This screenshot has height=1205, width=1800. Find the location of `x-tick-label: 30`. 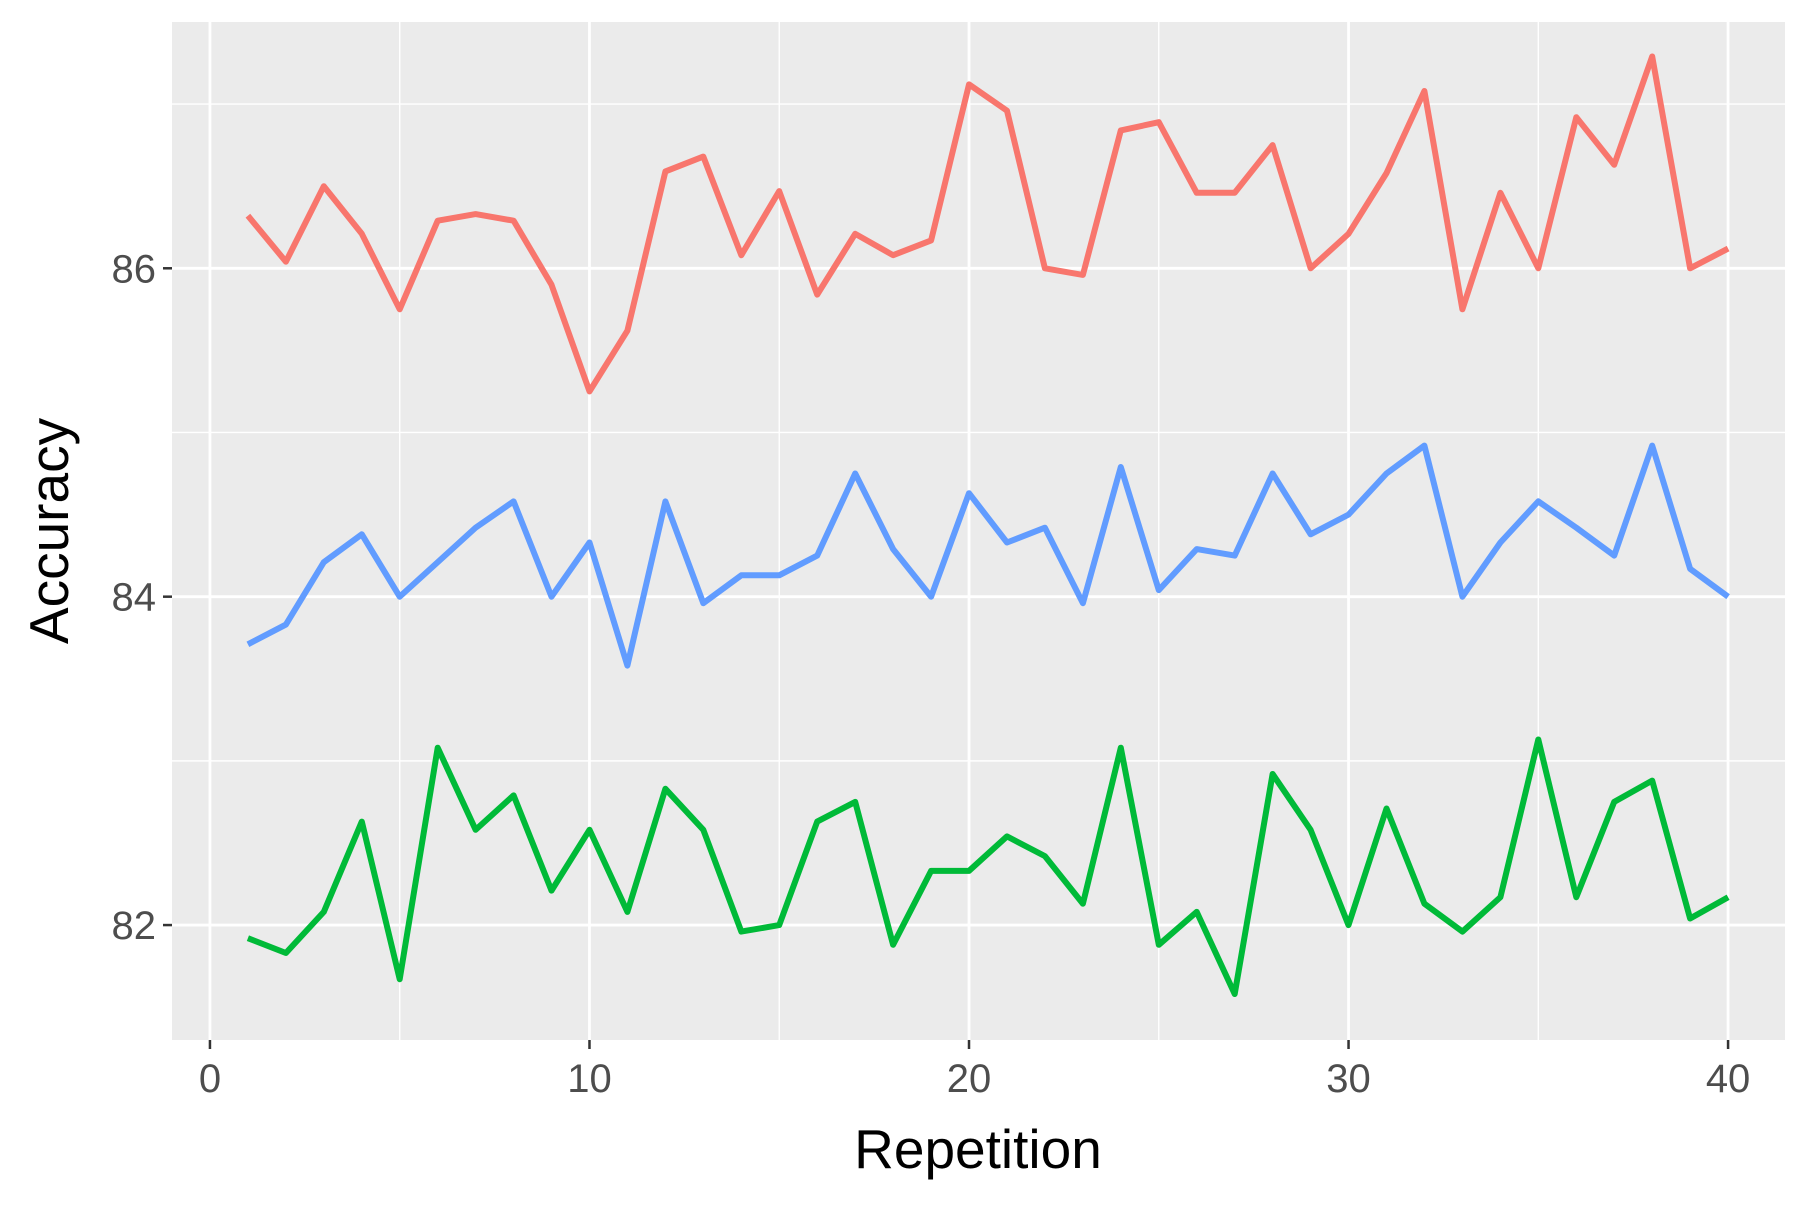

x-tick-label: 30 is located at coordinates (1348, 1079).